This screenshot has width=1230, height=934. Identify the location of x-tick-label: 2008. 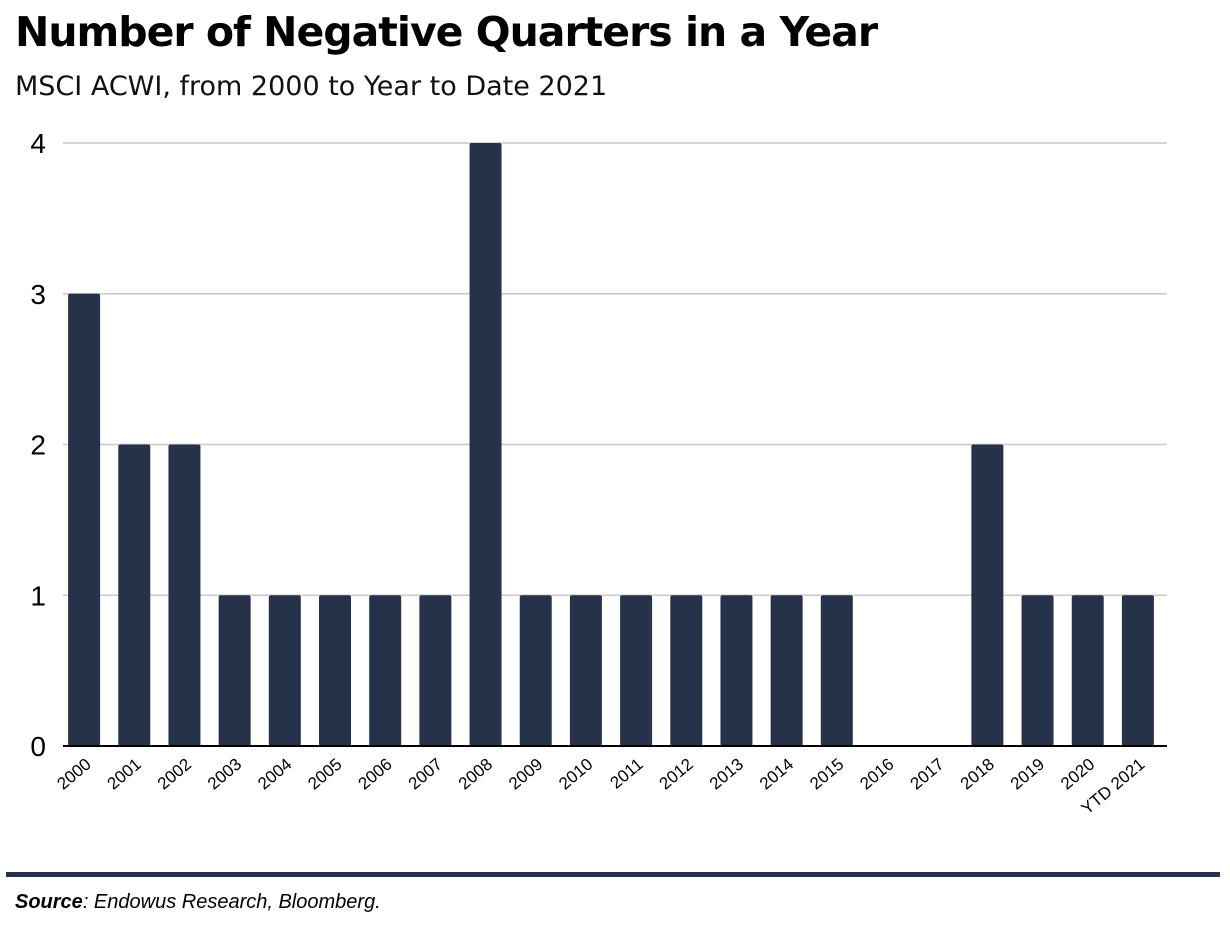
(475, 774).